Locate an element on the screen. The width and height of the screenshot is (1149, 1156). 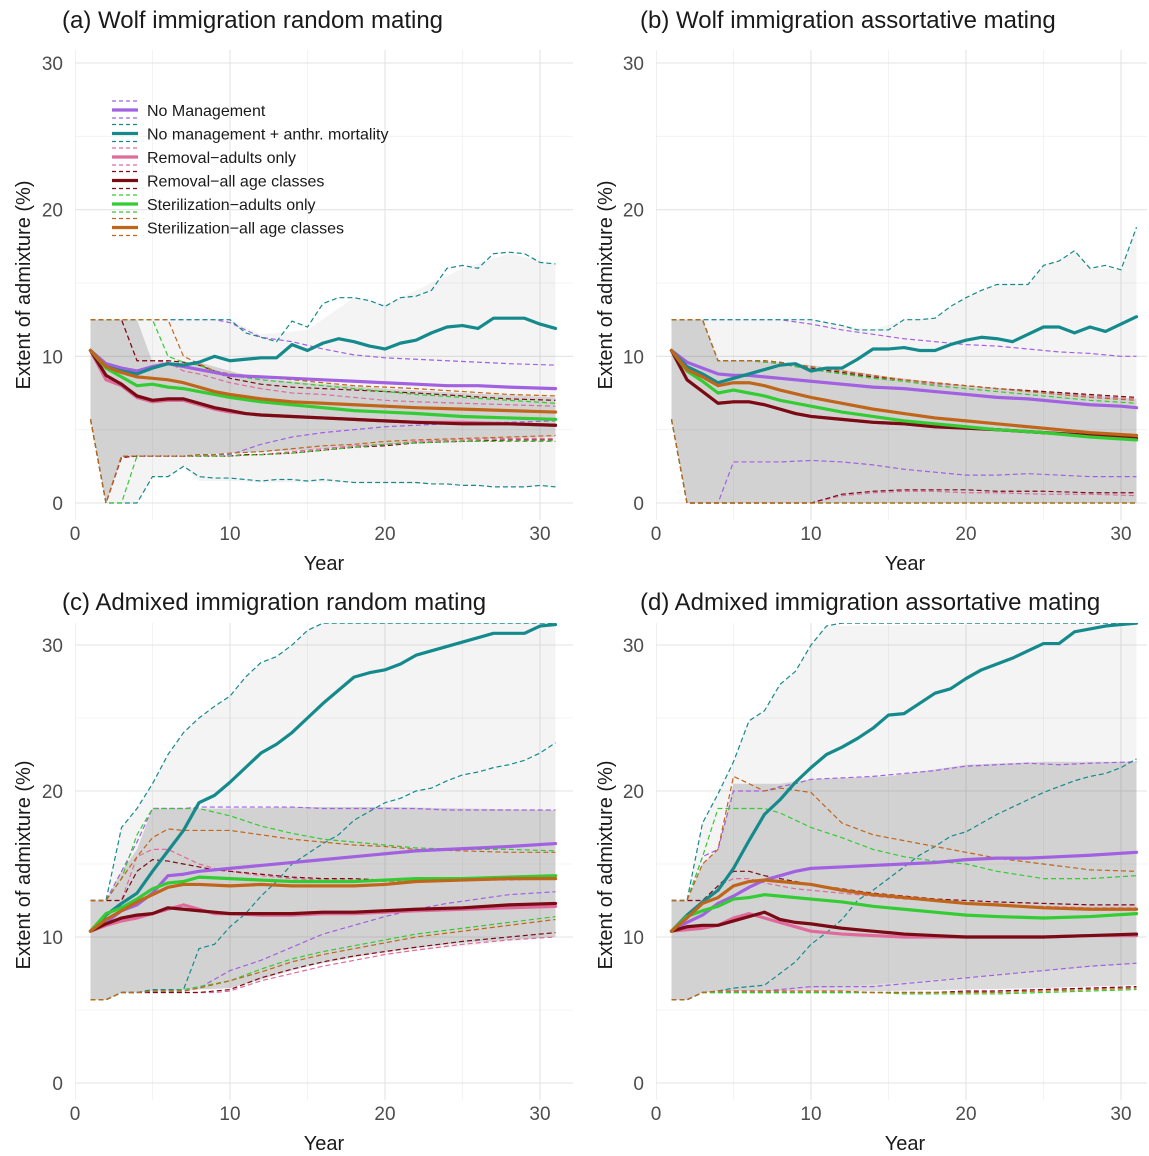
legend-item-rem_ad: Removal−adults only is located at coordinates (204, 157).